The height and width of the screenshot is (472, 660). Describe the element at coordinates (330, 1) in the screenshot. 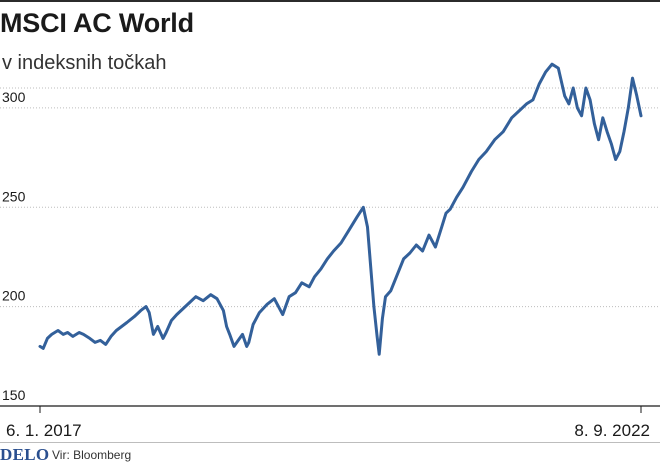

I see `top-rule` at that location.